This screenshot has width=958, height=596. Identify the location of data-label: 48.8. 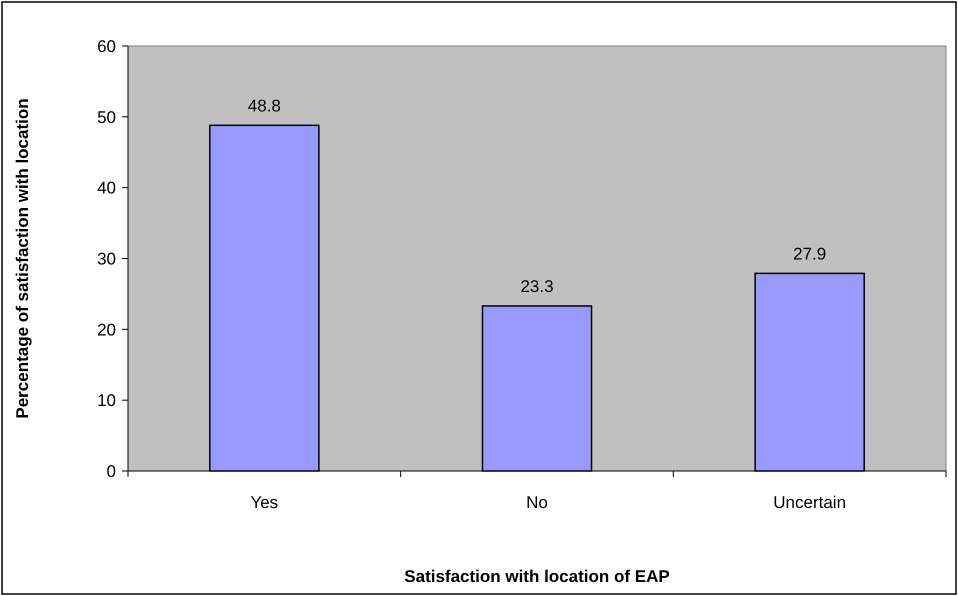
(264, 106).